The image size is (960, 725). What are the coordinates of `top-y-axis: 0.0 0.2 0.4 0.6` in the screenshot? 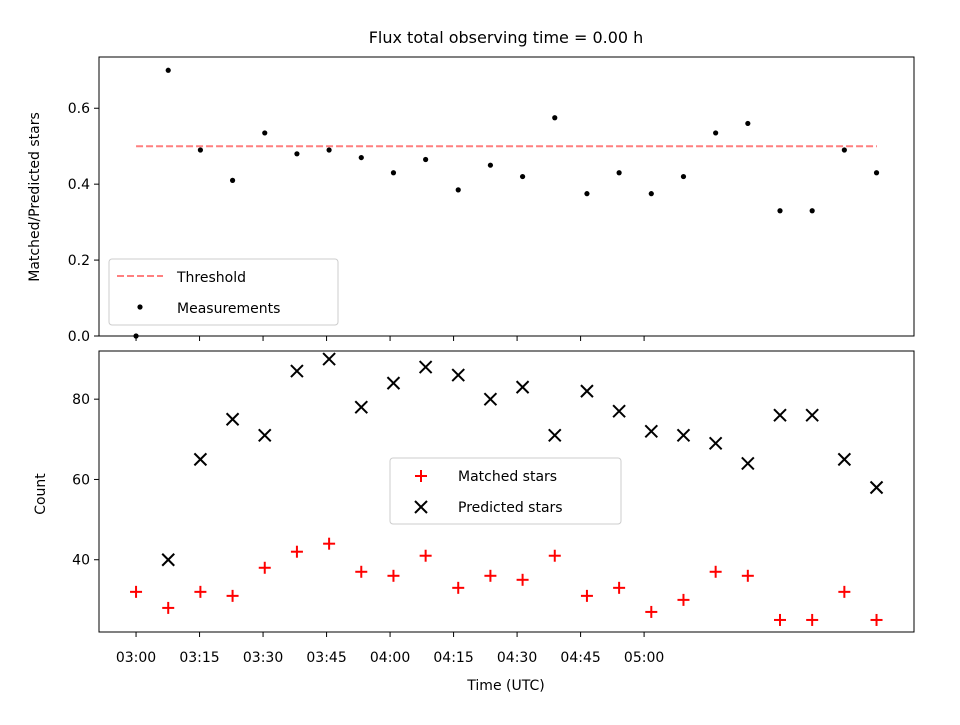 It's located at (83, 223).